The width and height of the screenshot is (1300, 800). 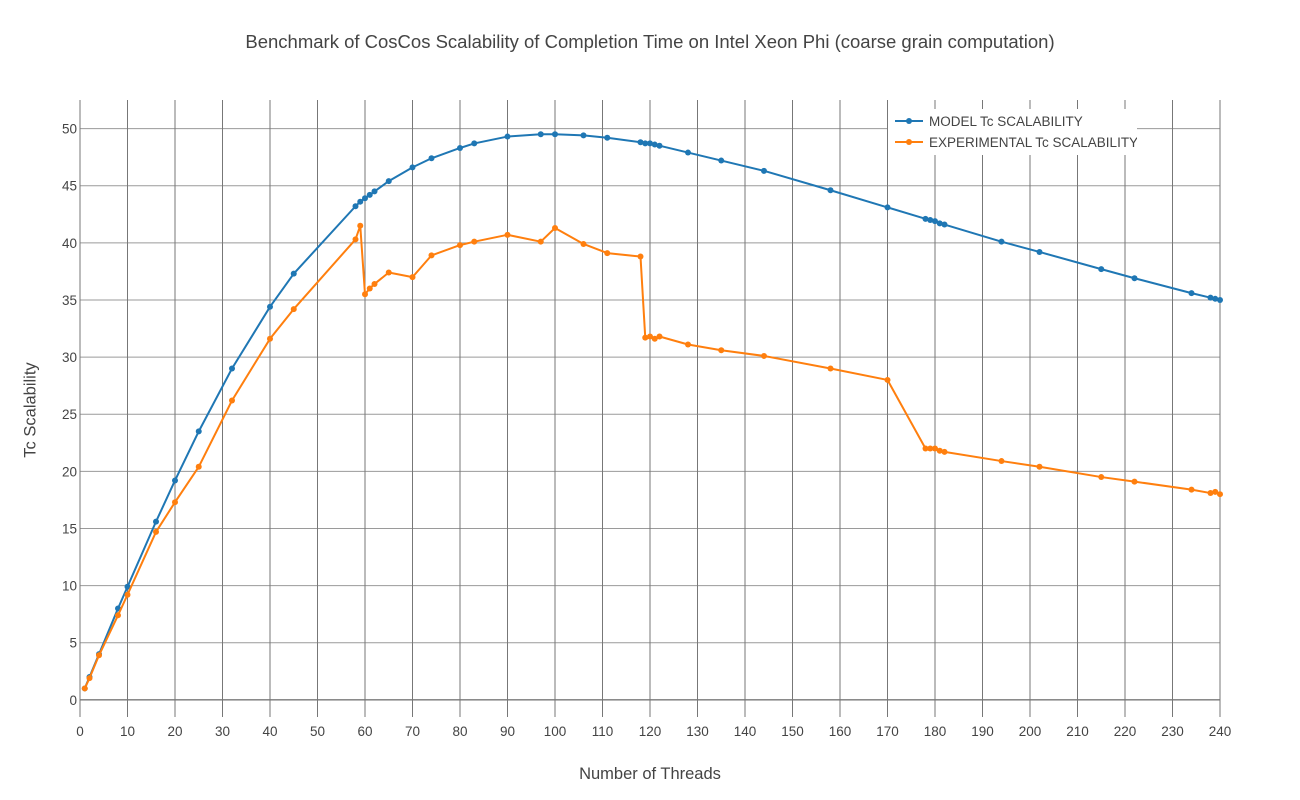 I want to click on legend-label-model: MODEL Tc SCALABILITY, so click(x=1006, y=121).